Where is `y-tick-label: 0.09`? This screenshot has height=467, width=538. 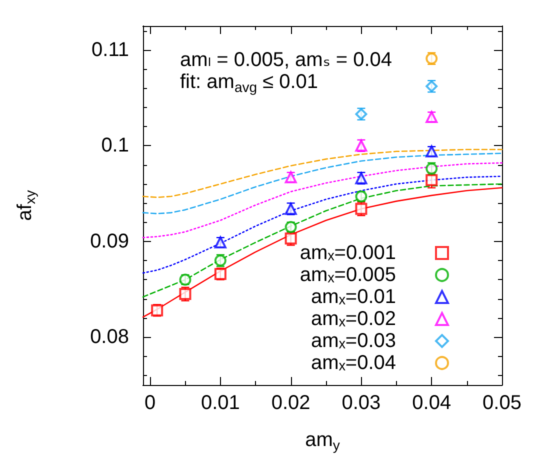 y-tick-label: 0.09 is located at coordinates (109, 241).